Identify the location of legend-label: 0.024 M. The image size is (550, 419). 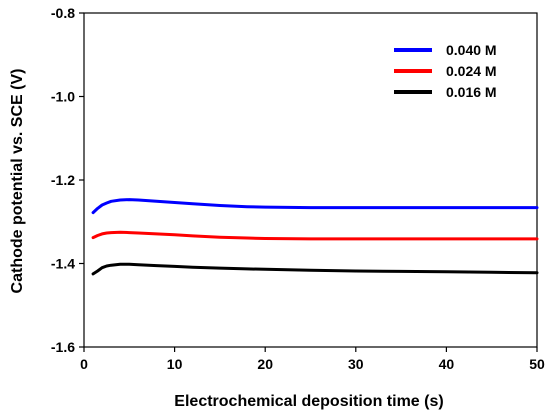
(471, 71).